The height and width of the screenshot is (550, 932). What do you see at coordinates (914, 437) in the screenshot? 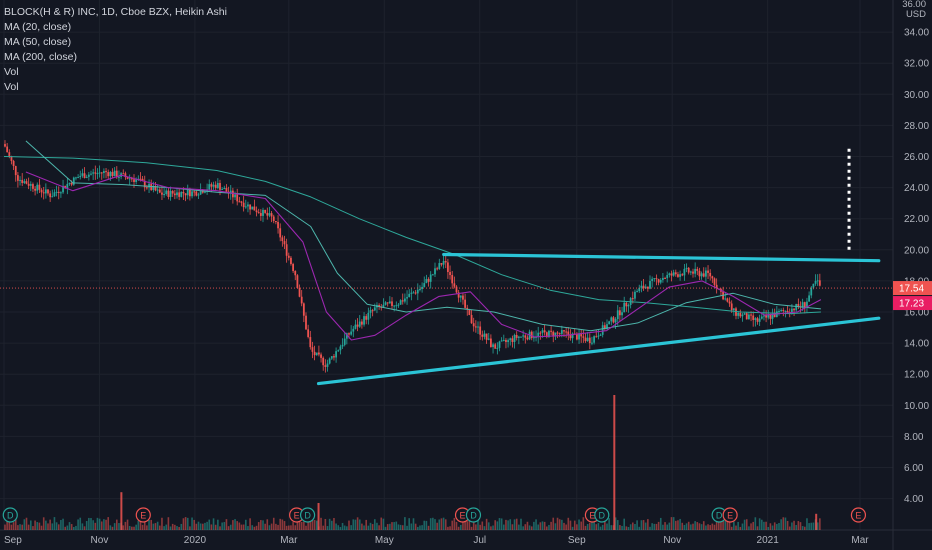
I see `price-tick-label: 8.00` at bounding box center [914, 437].